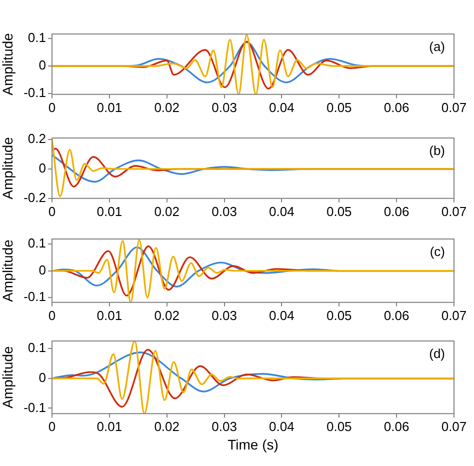 The height and width of the screenshot is (466, 474). Describe the element at coordinates (437, 150) in the screenshot. I see `annotation: (b)` at that location.